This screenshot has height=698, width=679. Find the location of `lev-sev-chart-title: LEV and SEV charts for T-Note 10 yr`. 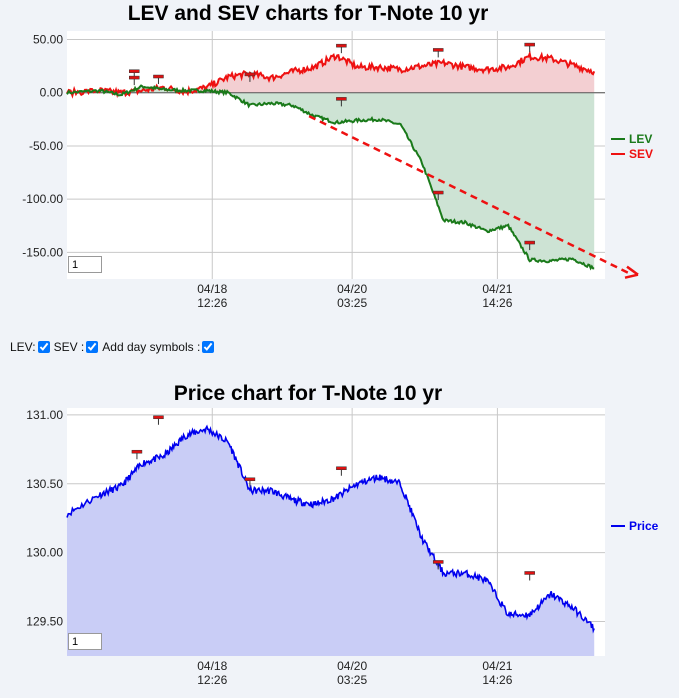

lev-sev-chart-title: LEV and SEV charts for T-Note 10 yr is located at coordinates (308, 13).